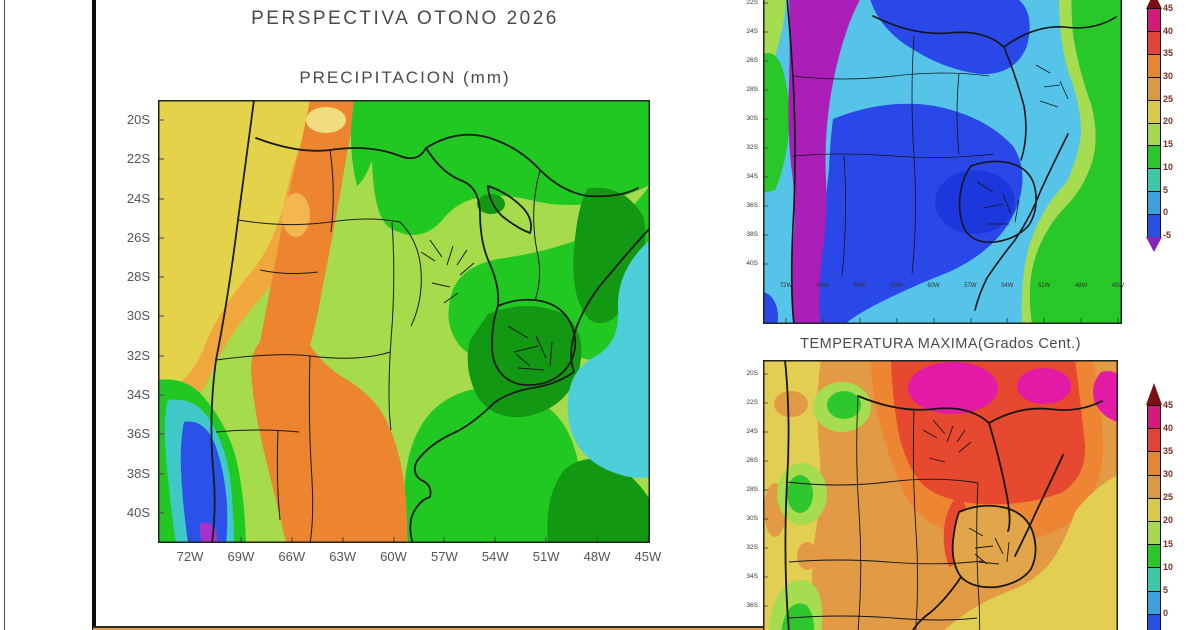 The width and height of the screenshot is (1200, 630). I want to click on tmin-colorbar-top-arrow, so click(1154, 4).